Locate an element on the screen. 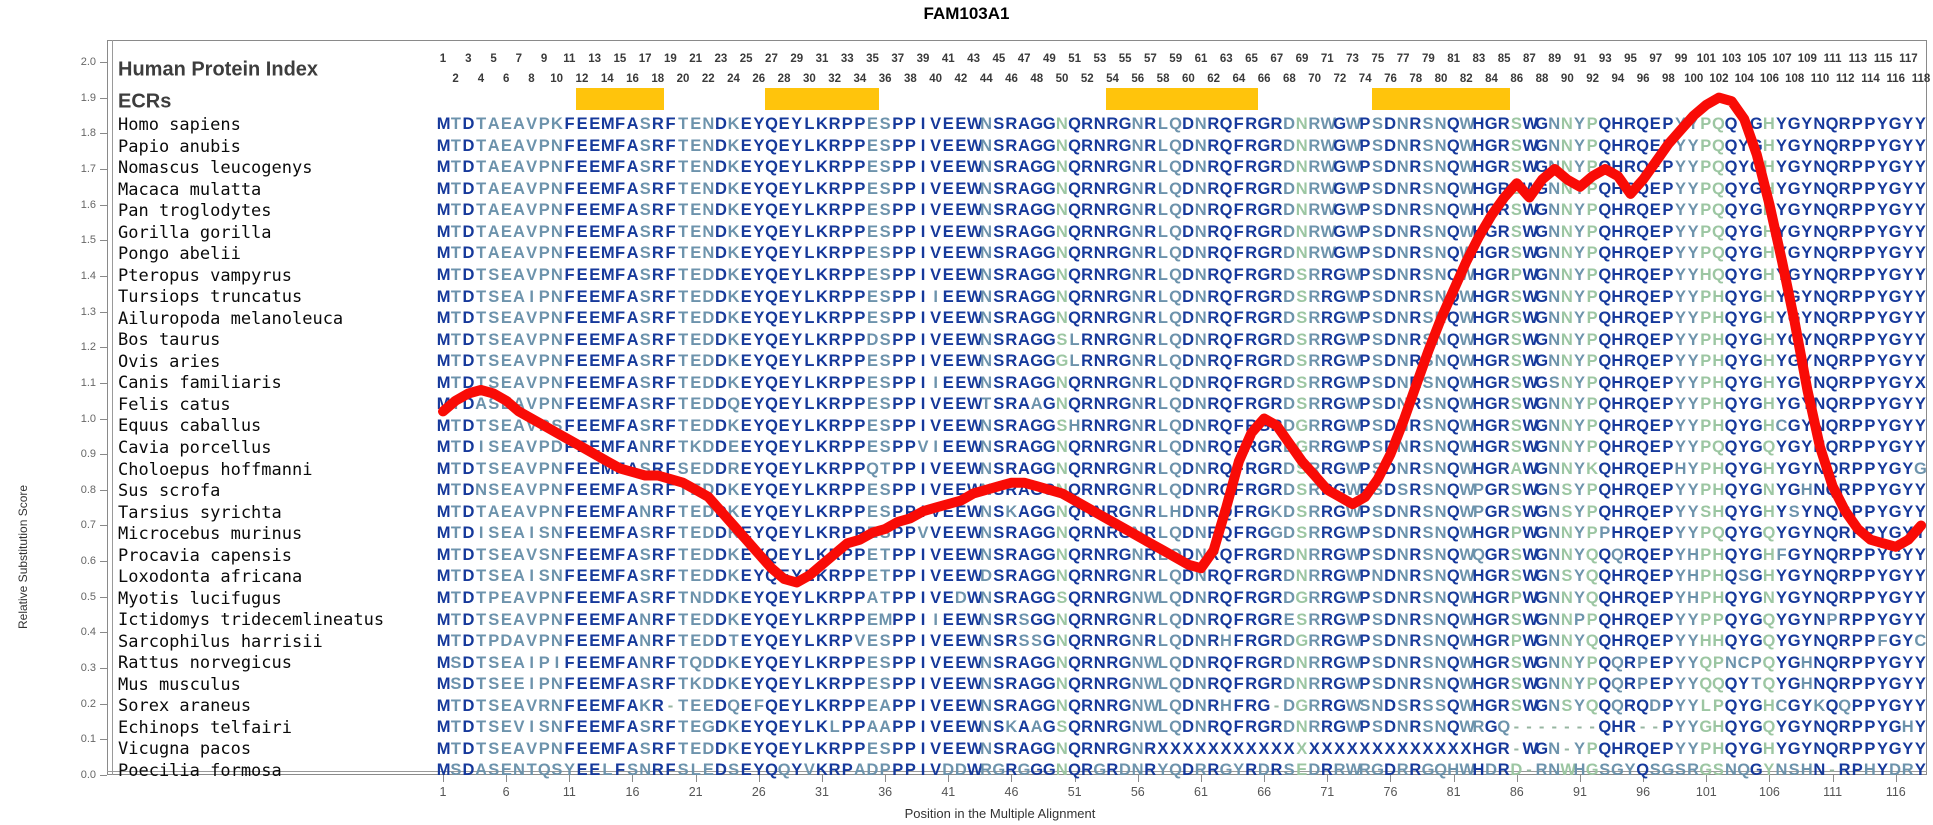 The image size is (1933, 825). species-name: Pongo abelii is located at coordinates (179, 254).